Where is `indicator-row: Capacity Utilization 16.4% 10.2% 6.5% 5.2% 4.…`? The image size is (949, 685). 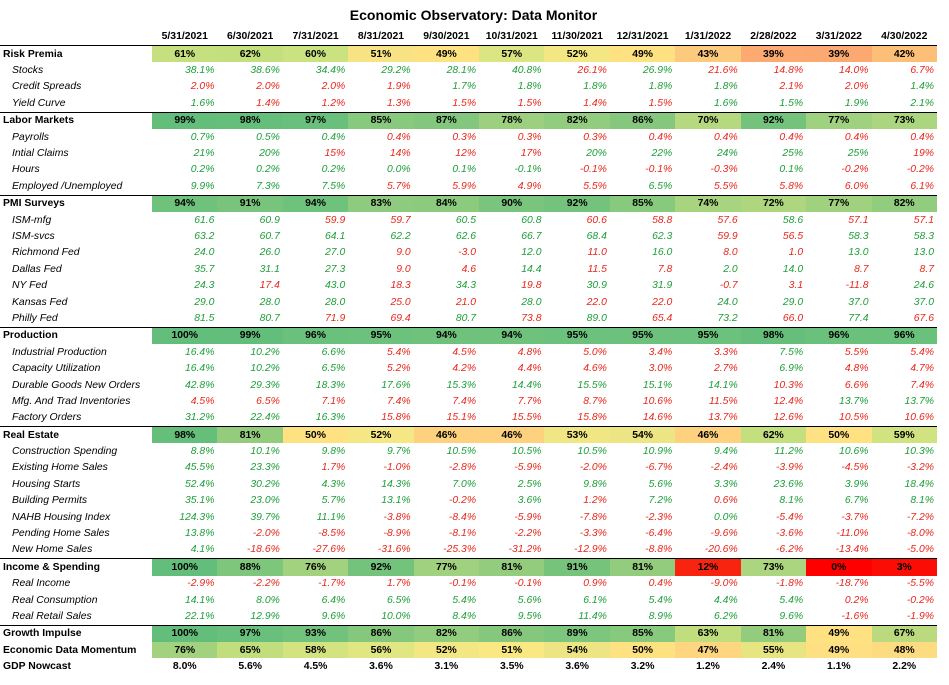 indicator-row: Capacity Utilization 16.4% 10.2% 6.5% 5.2% 4.… is located at coordinates (468, 368).